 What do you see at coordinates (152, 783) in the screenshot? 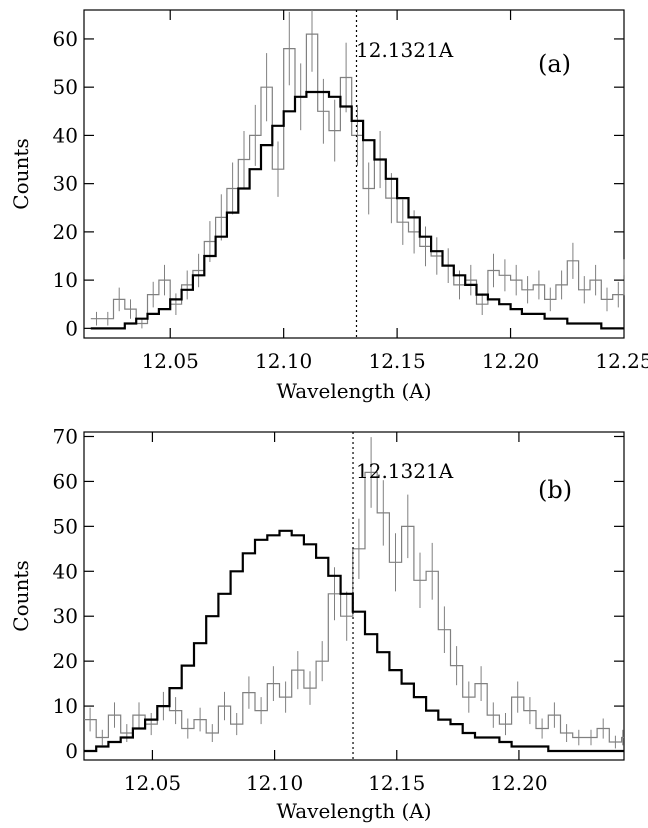
I see `x-tick-label-b-0: 12.05` at bounding box center [152, 783].